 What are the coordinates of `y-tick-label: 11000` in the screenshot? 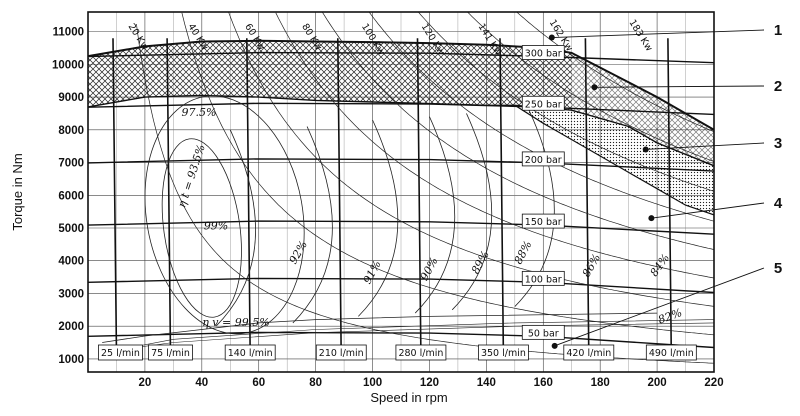 It's located at (68, 33).